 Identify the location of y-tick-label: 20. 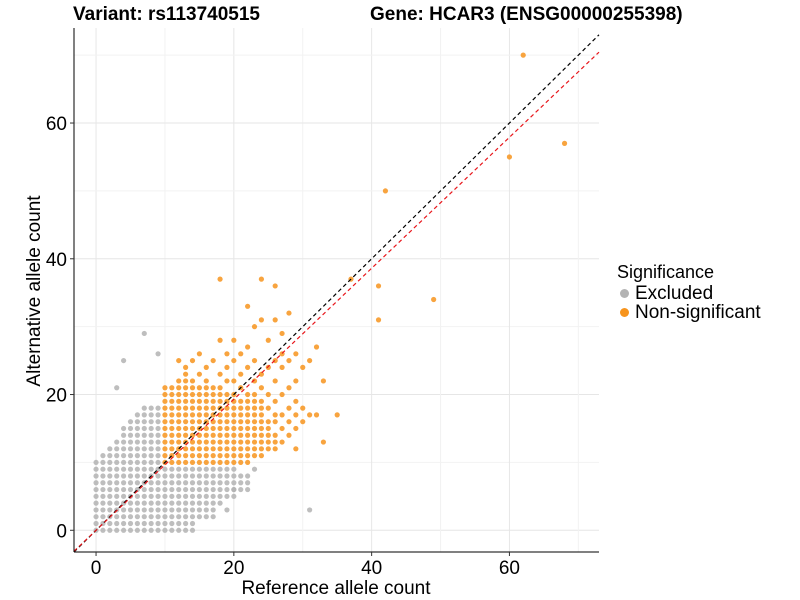
(56, 396).